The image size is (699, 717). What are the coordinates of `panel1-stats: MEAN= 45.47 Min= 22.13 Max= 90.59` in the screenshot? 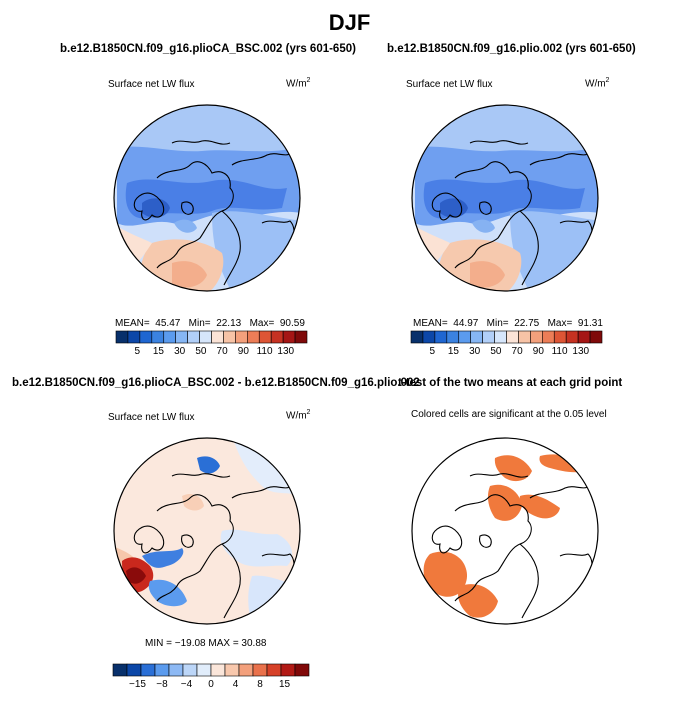 It's located at (210, 323).